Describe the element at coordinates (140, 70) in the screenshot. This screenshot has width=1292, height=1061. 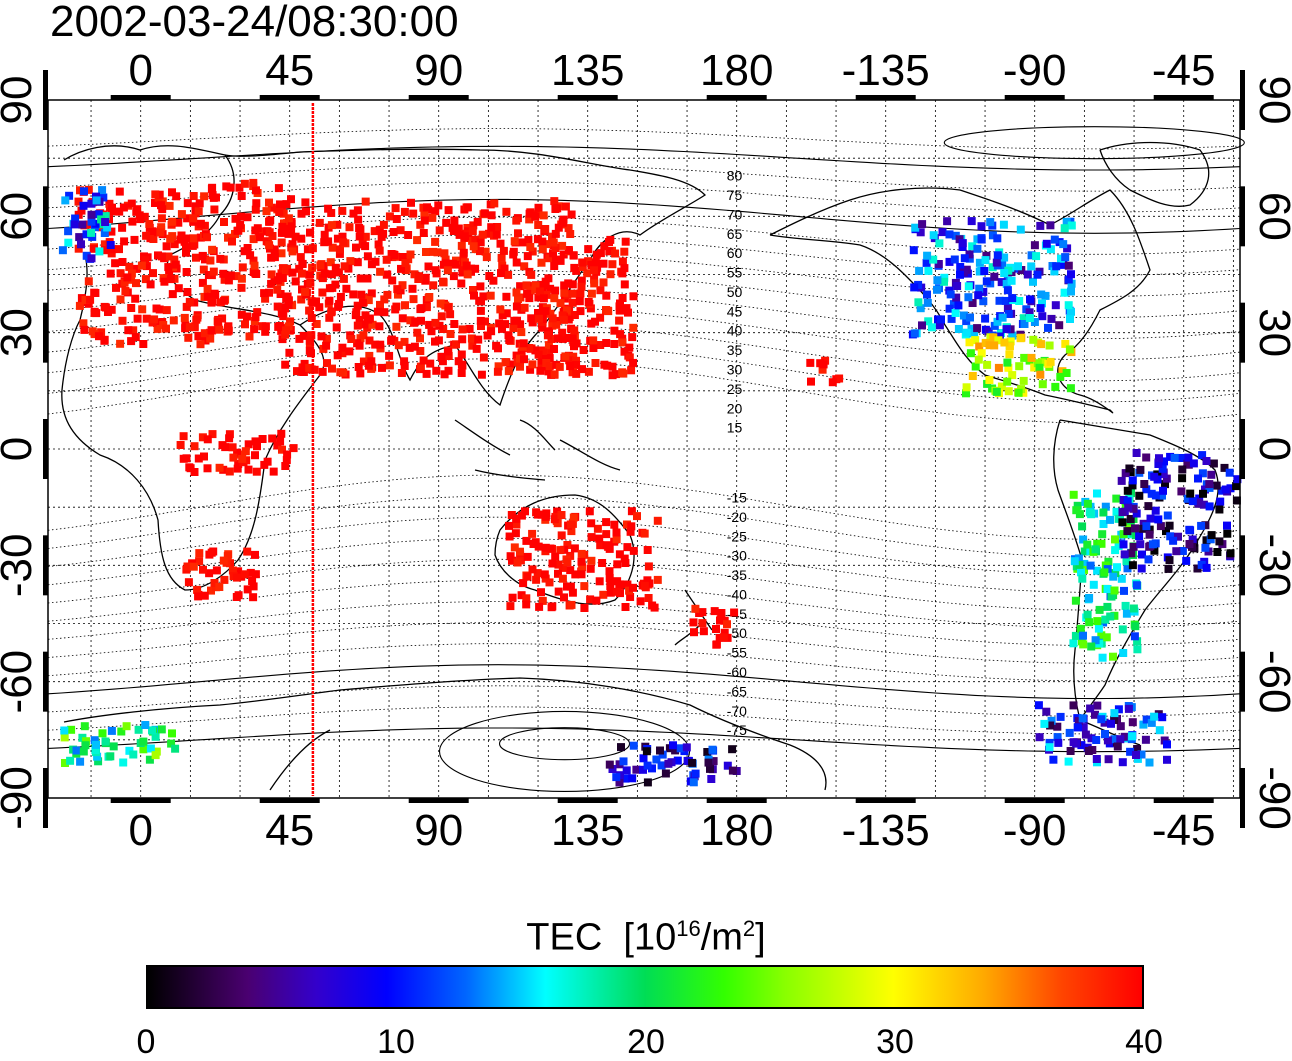
I see `x-tick-label-top: 0` at that location.